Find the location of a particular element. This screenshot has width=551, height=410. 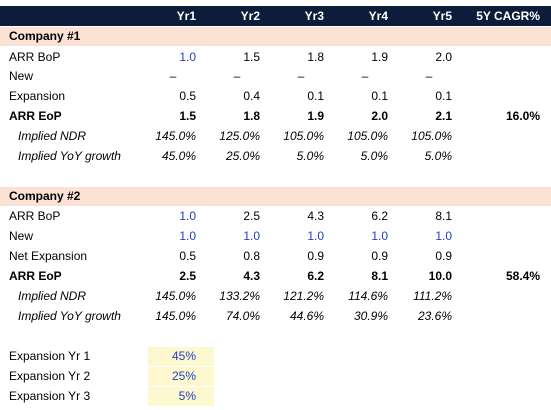

assumption-row: Expansion Yr 1 45% is located at coordinates (275, 356).